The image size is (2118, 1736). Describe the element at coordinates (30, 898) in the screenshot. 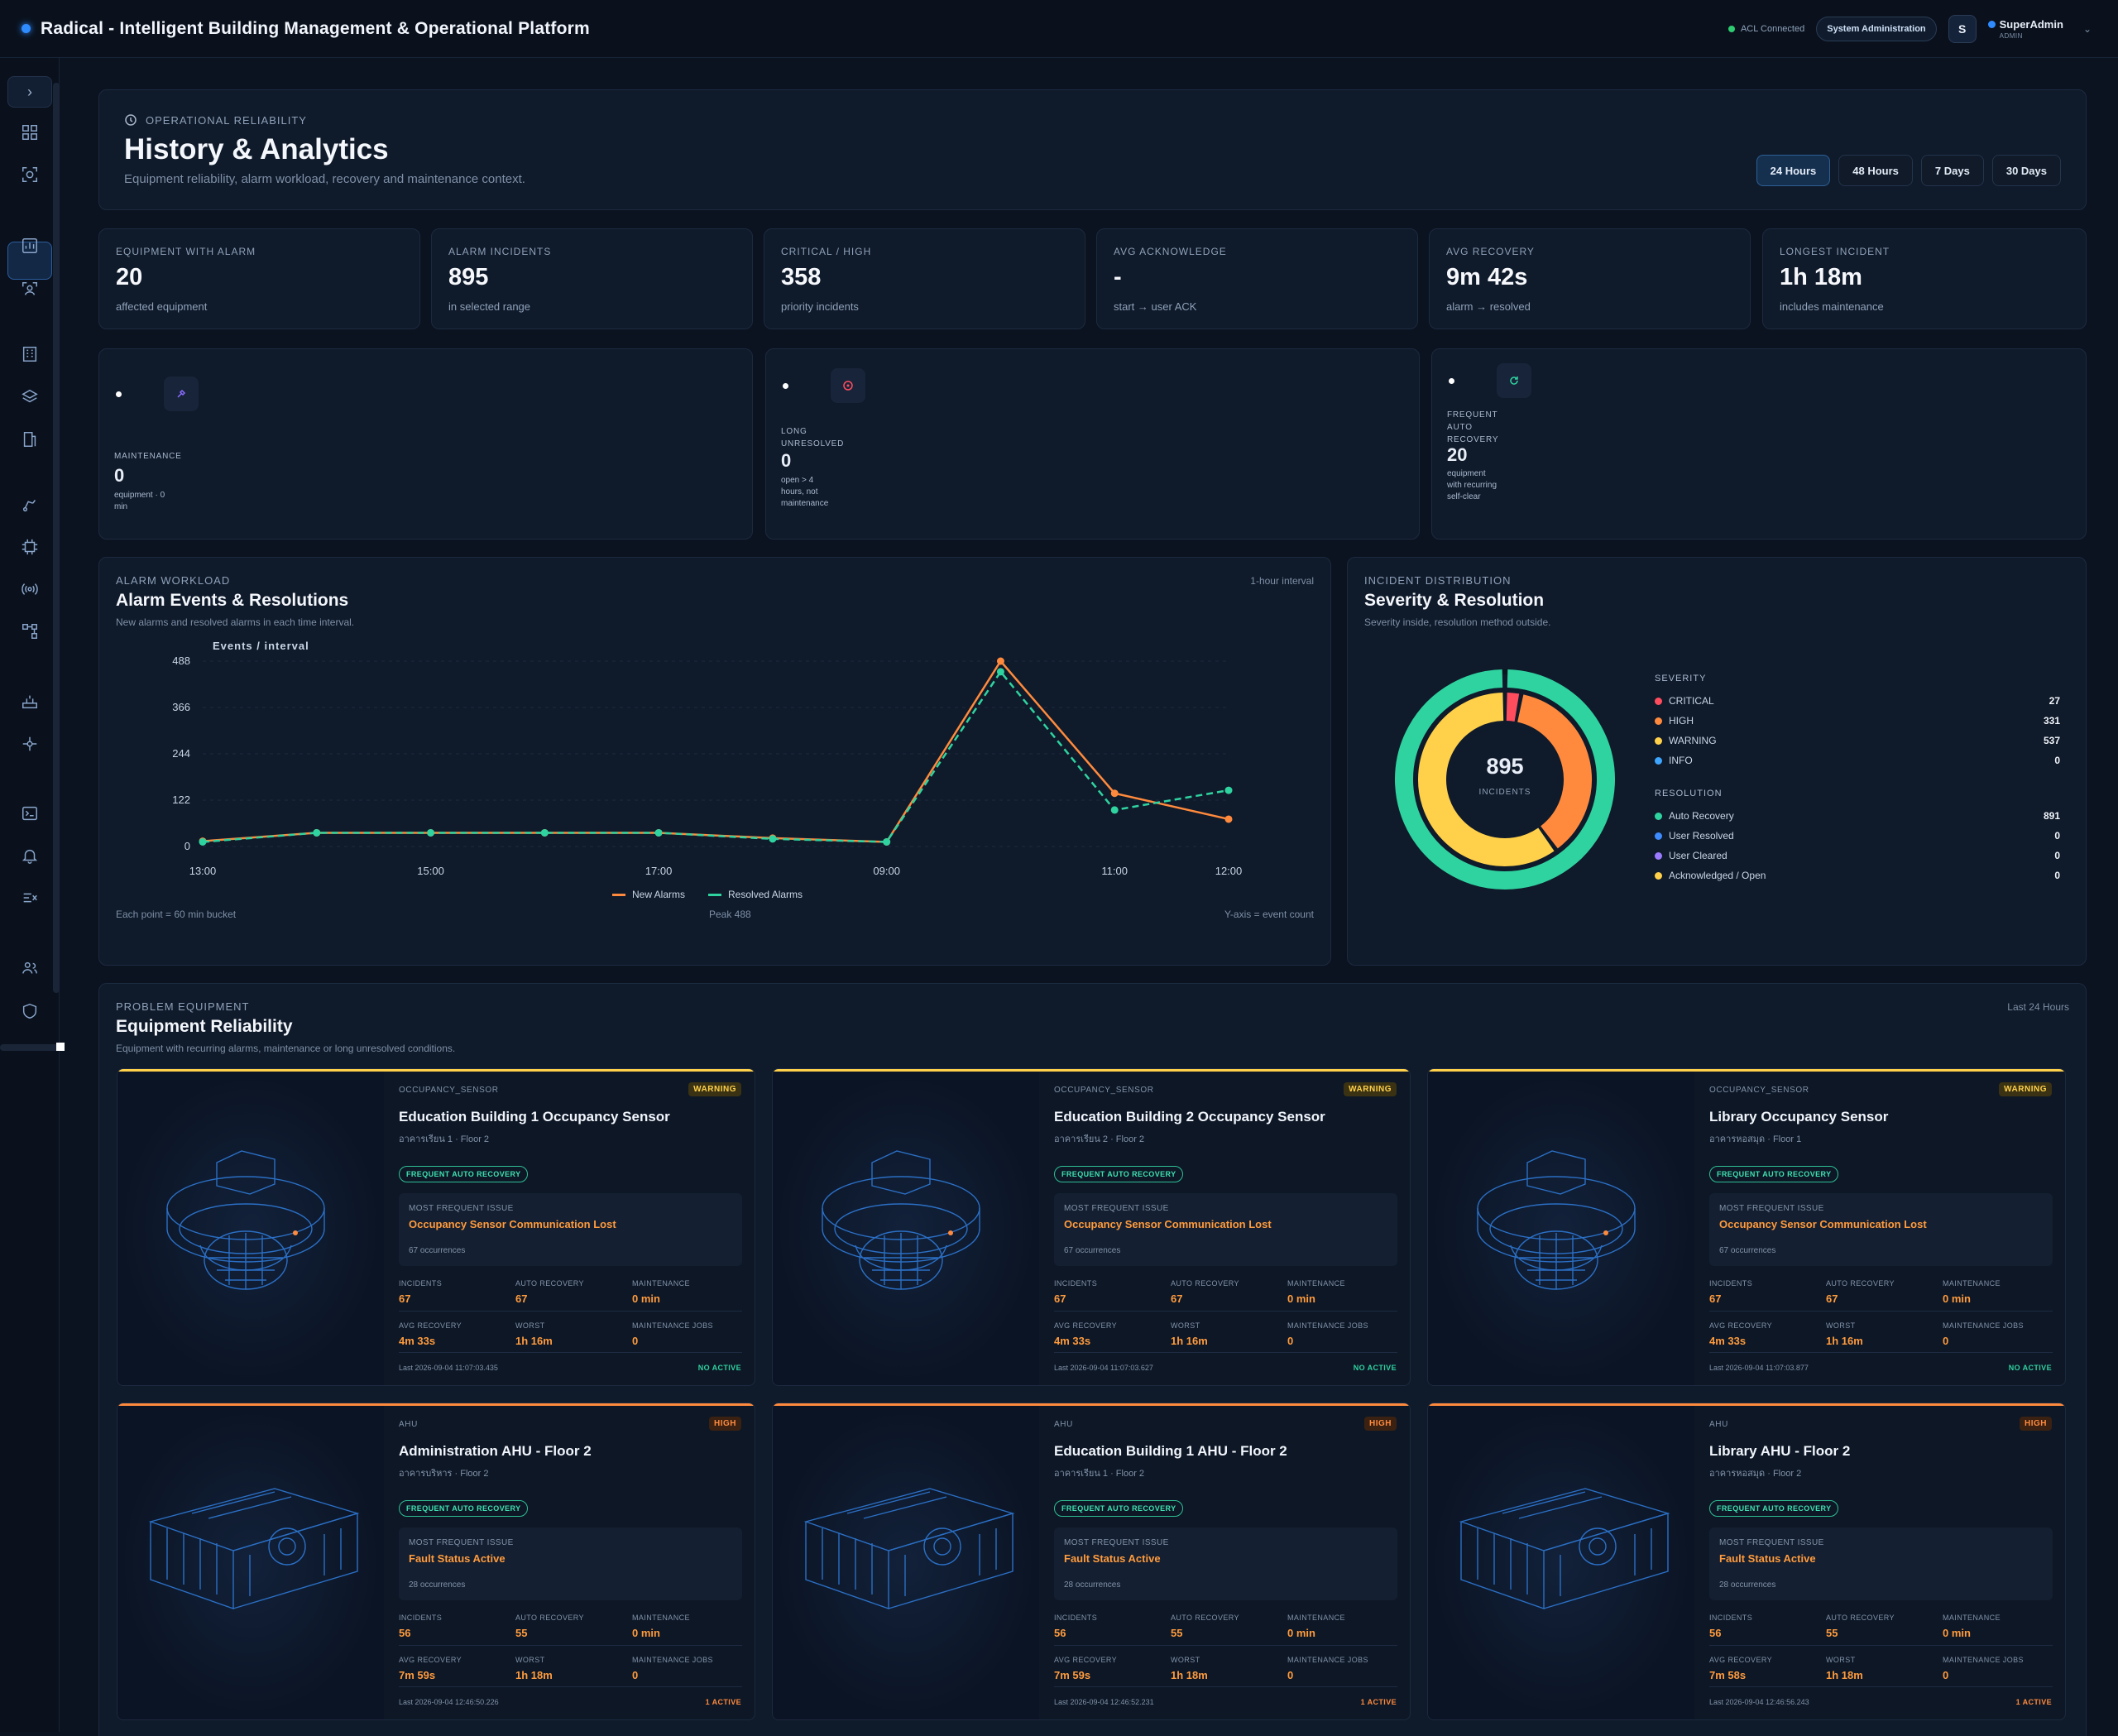

I see `filter-icon` at that location.